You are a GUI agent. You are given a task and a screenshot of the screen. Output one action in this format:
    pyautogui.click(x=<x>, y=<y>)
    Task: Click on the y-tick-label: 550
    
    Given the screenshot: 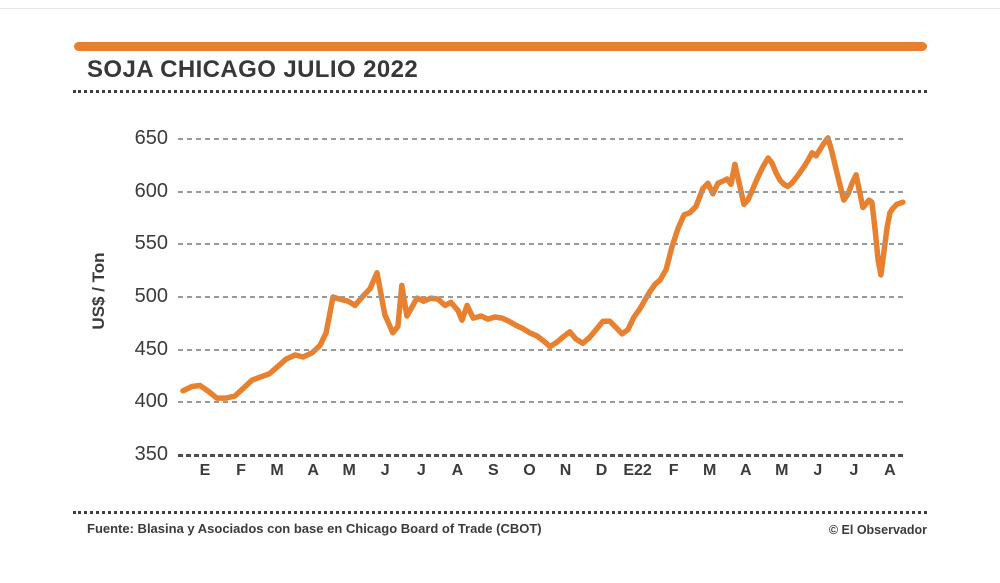 What is the action you would take?
    pyautogui.click(x=151, y=243)
    